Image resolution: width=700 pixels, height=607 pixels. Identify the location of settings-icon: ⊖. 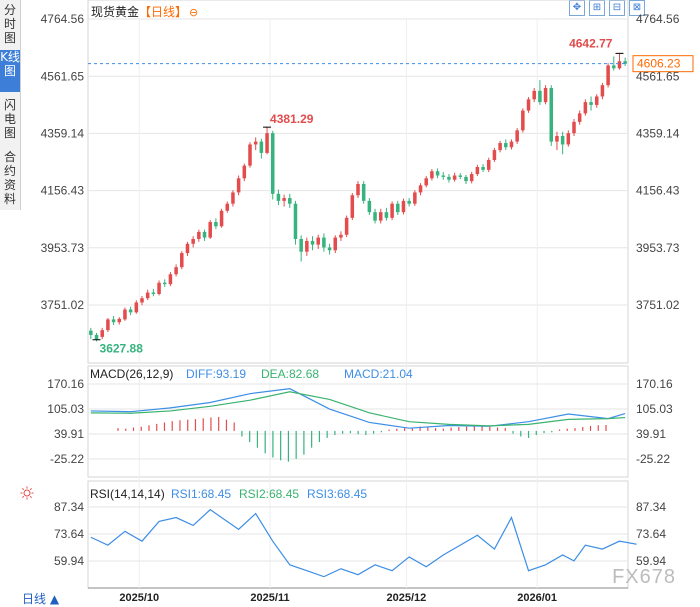
(194, 12).